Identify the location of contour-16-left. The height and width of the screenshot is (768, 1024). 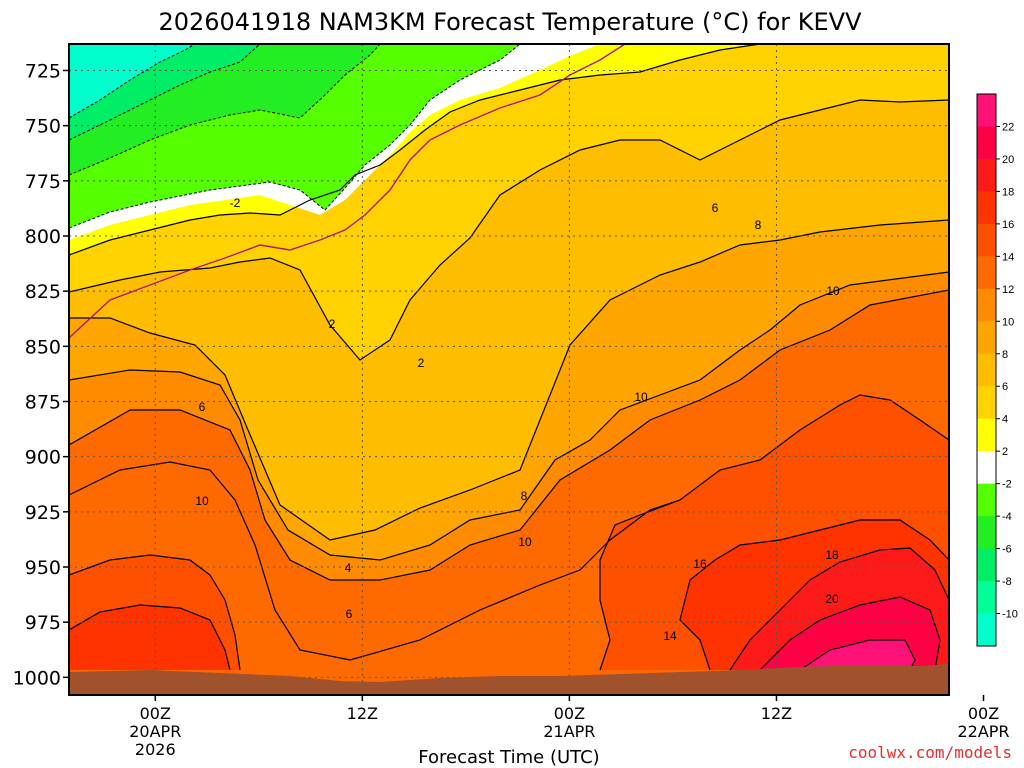
(150, 637).